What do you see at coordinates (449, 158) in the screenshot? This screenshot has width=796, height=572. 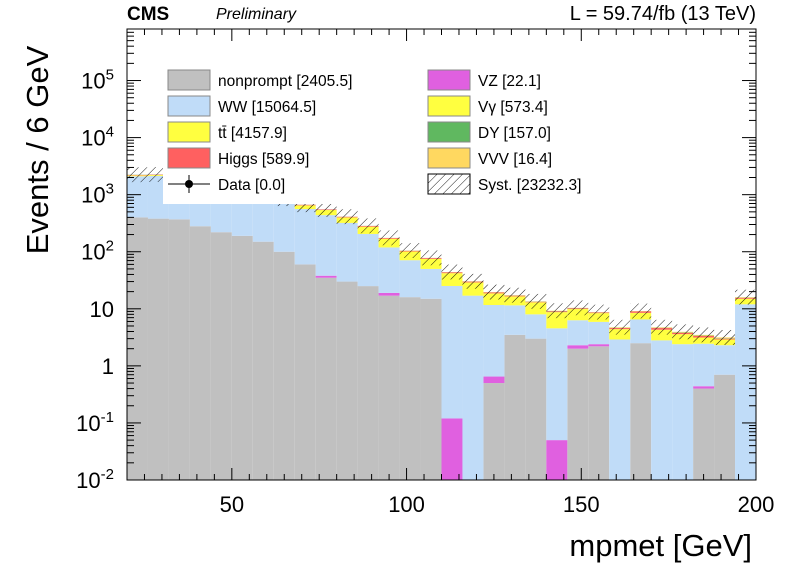 I see `legend-swatch-VVV` at bounding box center [449, 158].